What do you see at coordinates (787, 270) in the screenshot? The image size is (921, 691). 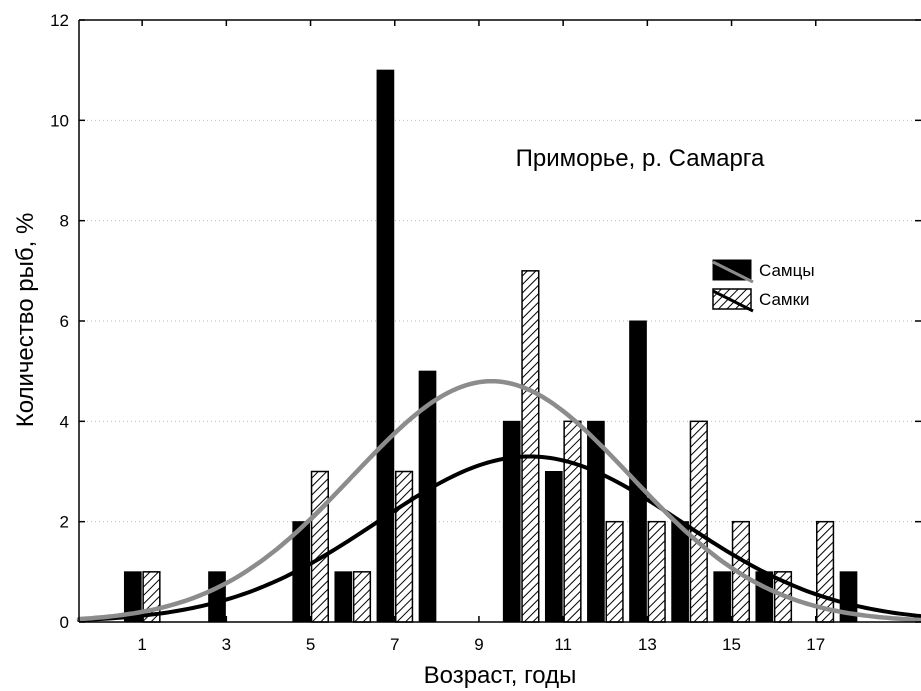 I see `legend-label-male: Самцы` at bounding box center [787, 270].